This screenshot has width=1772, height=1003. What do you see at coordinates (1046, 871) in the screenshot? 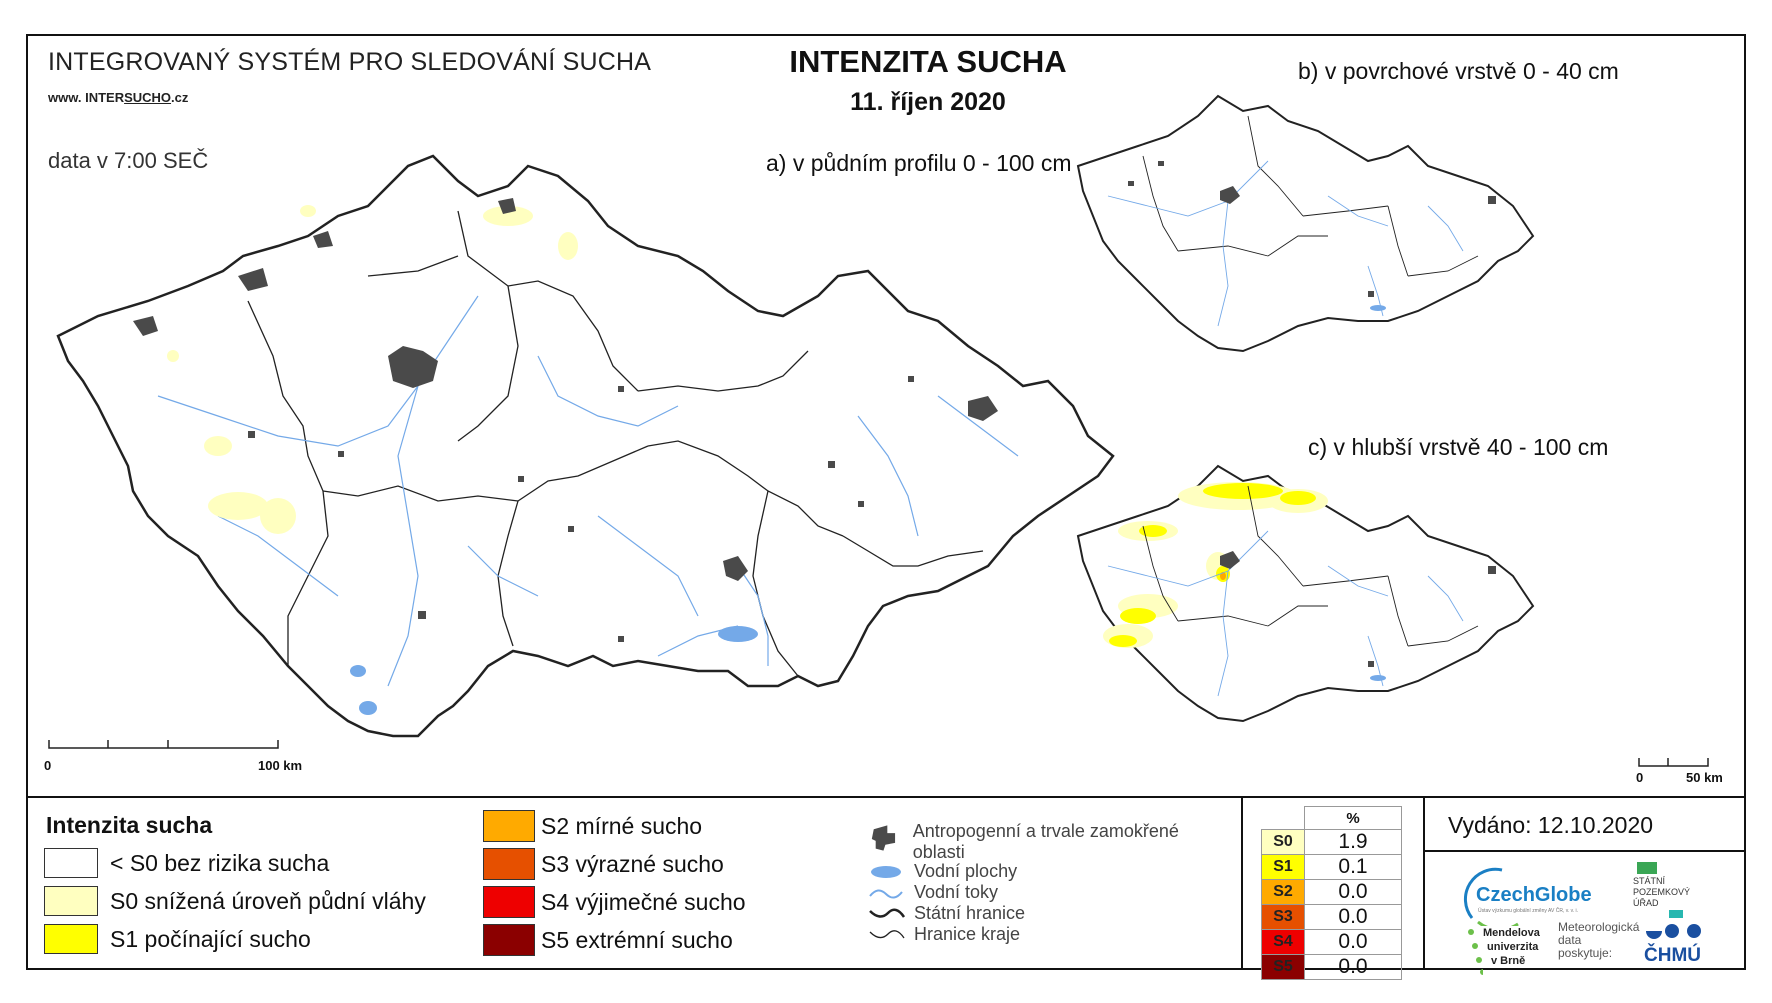
I see `symbol-water: Vodní plochy` at bounding box center [1046, 871].